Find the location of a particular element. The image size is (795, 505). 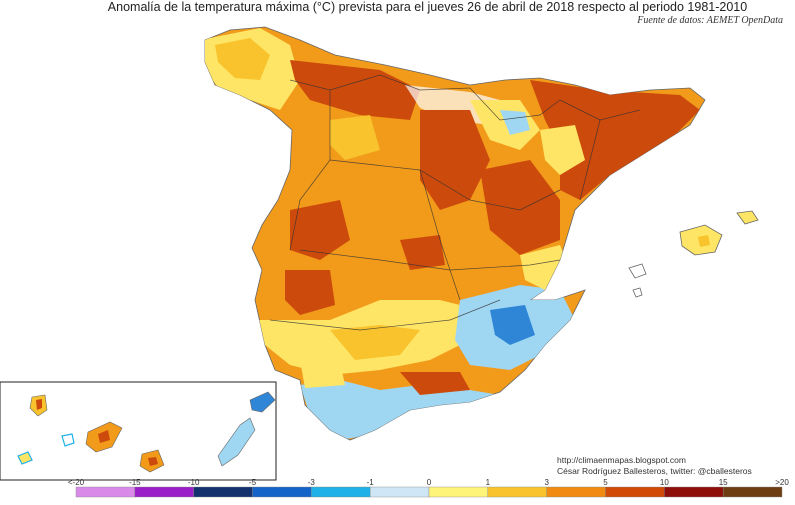

legend-tick-label: -15 is located at coordinates (135, 482).